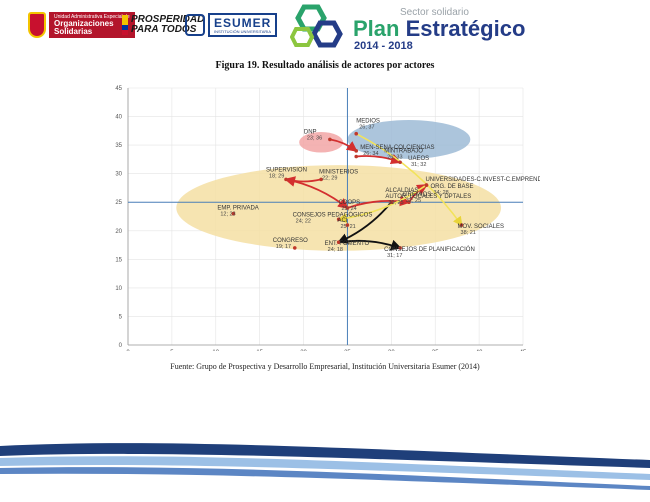 The image size is (650, 502). I want to click on point-label-congreso: CONGRESO, so click(290, 241).